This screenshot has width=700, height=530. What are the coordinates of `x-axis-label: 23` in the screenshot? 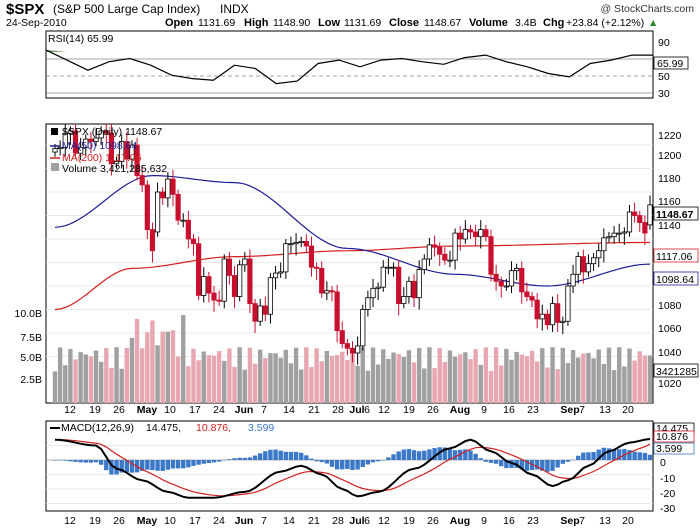 It's located at (533, 521).